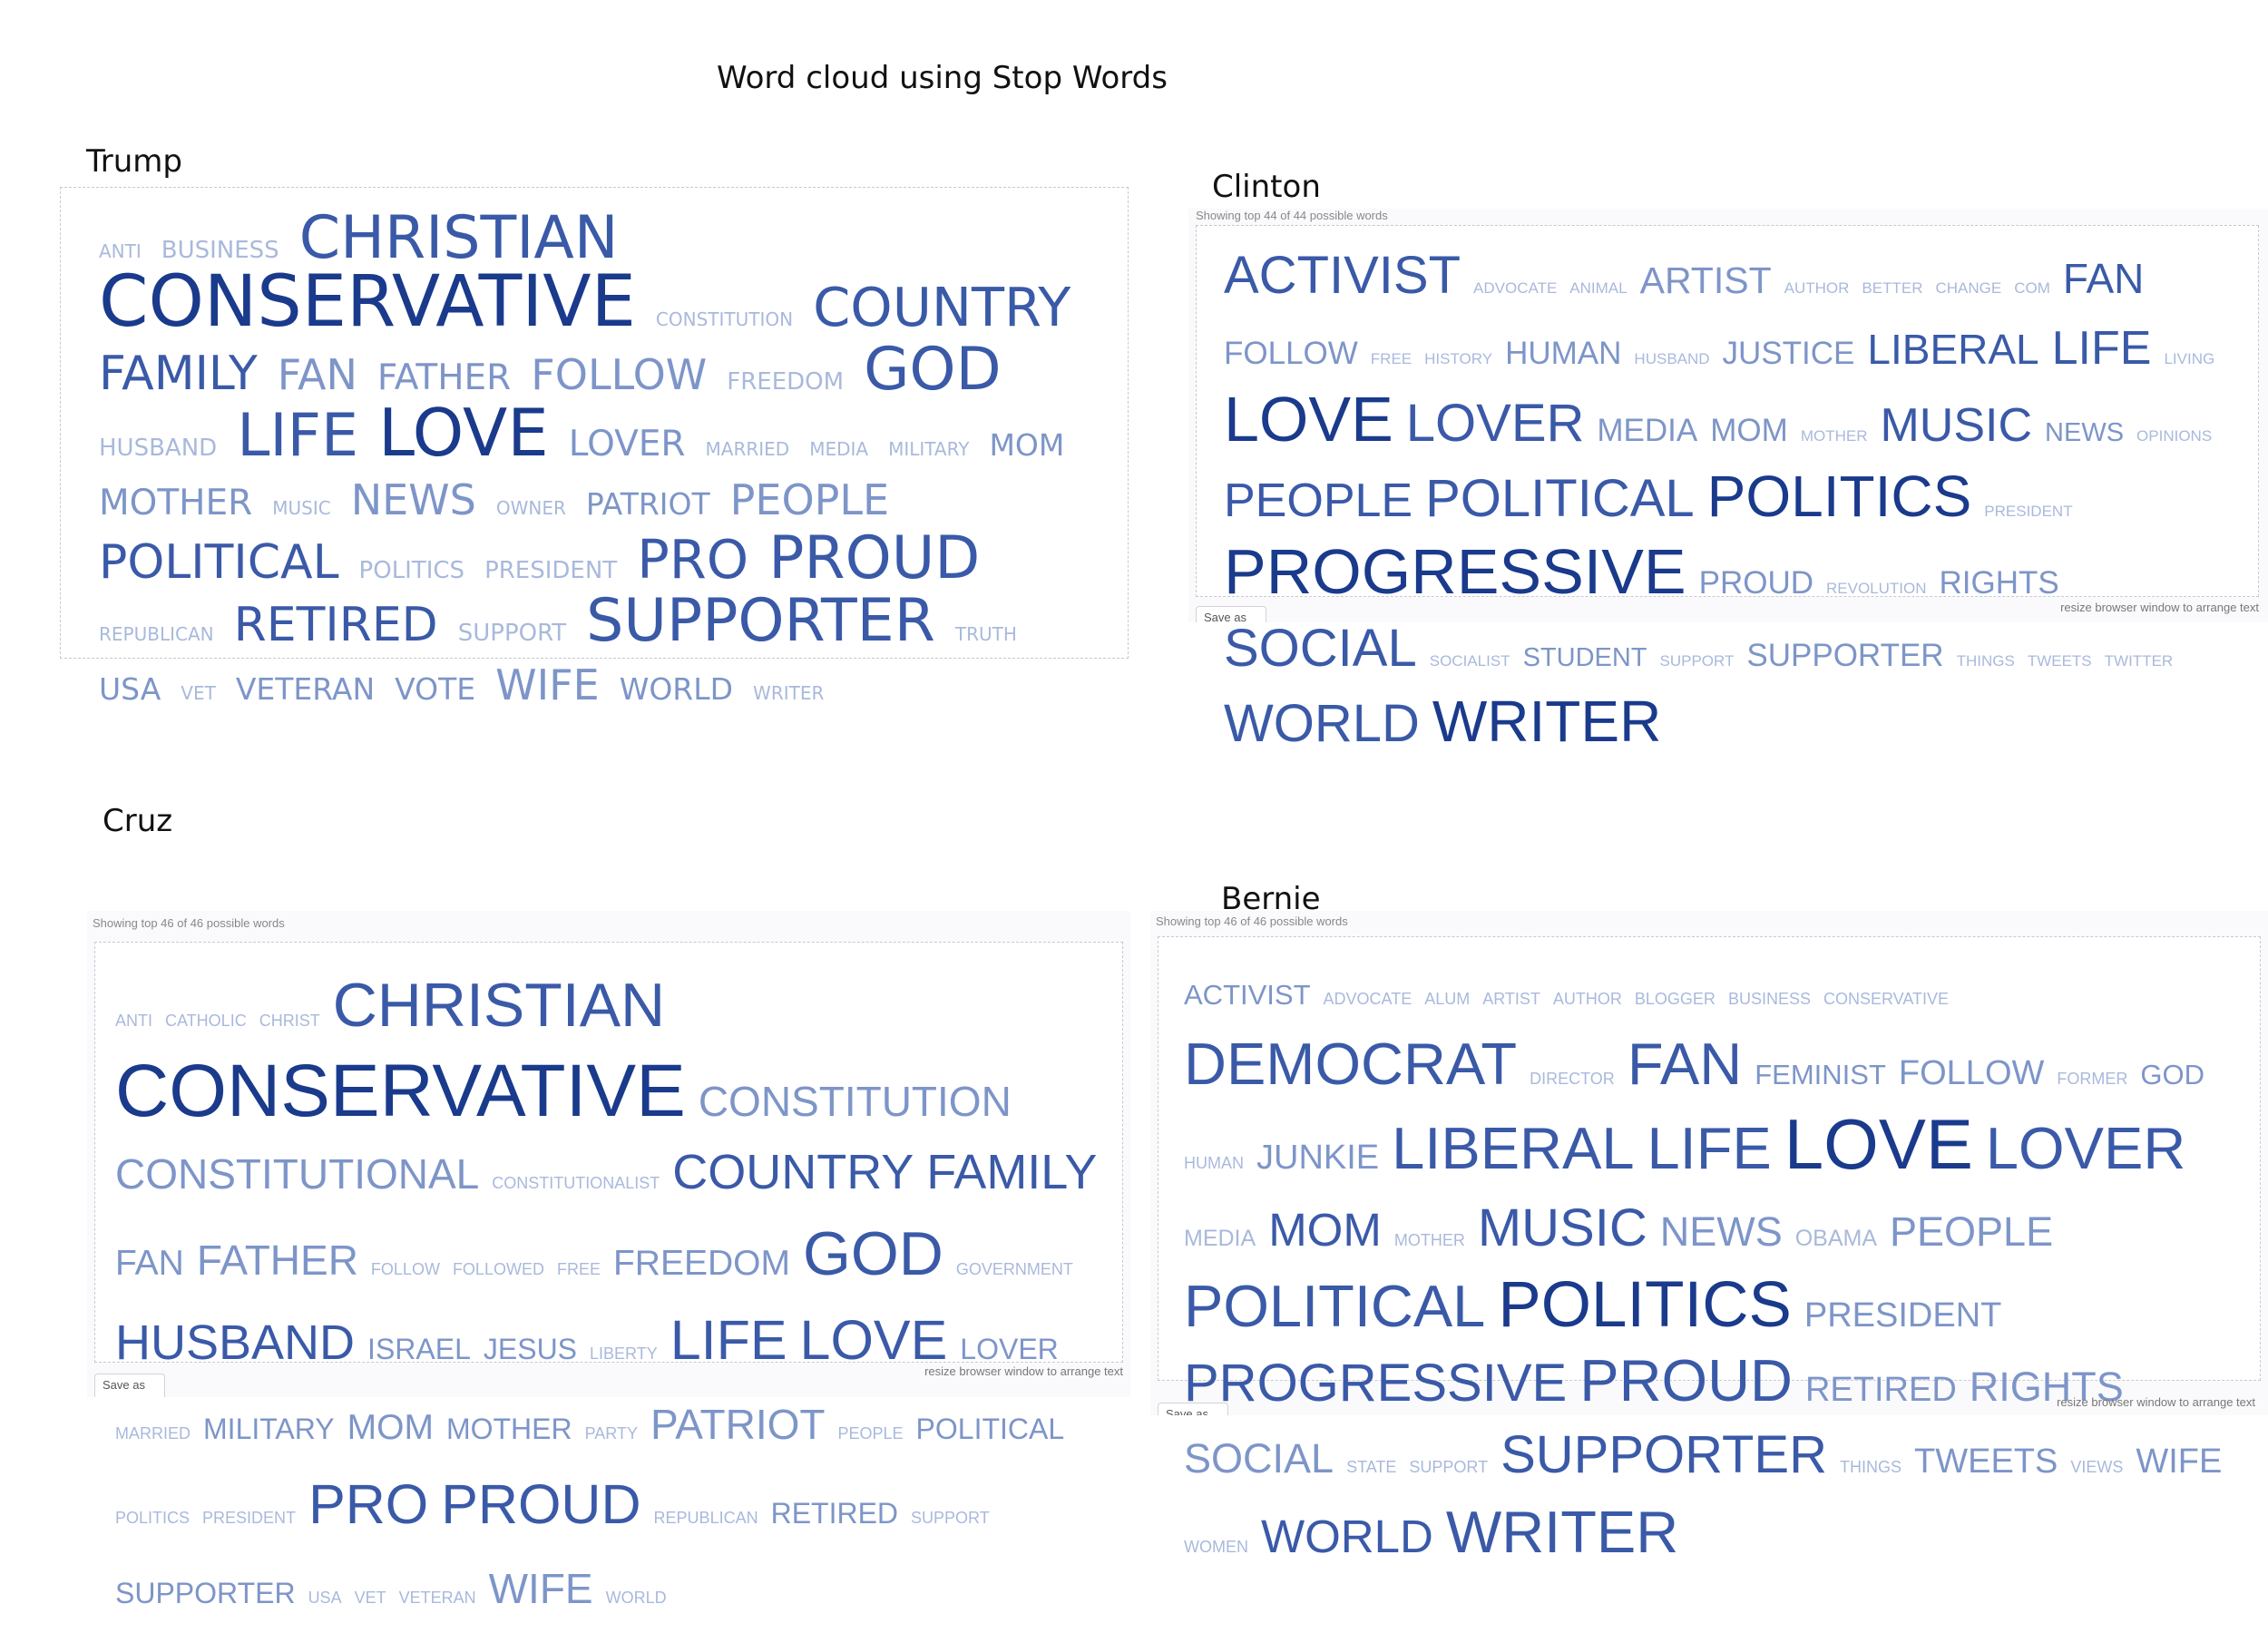 Image resolution: width=2268 pixels, height=1633 pixels. I want to click on cruz-word: FAN, so click(150, 1263).